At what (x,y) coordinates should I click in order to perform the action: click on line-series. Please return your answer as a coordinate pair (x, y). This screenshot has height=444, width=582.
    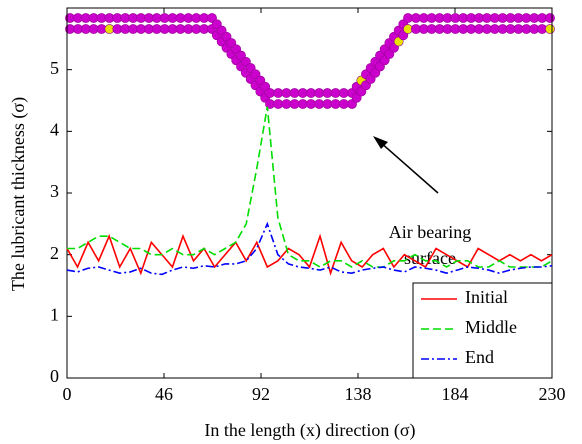
    Looking at the image, I should click on (309, 248).